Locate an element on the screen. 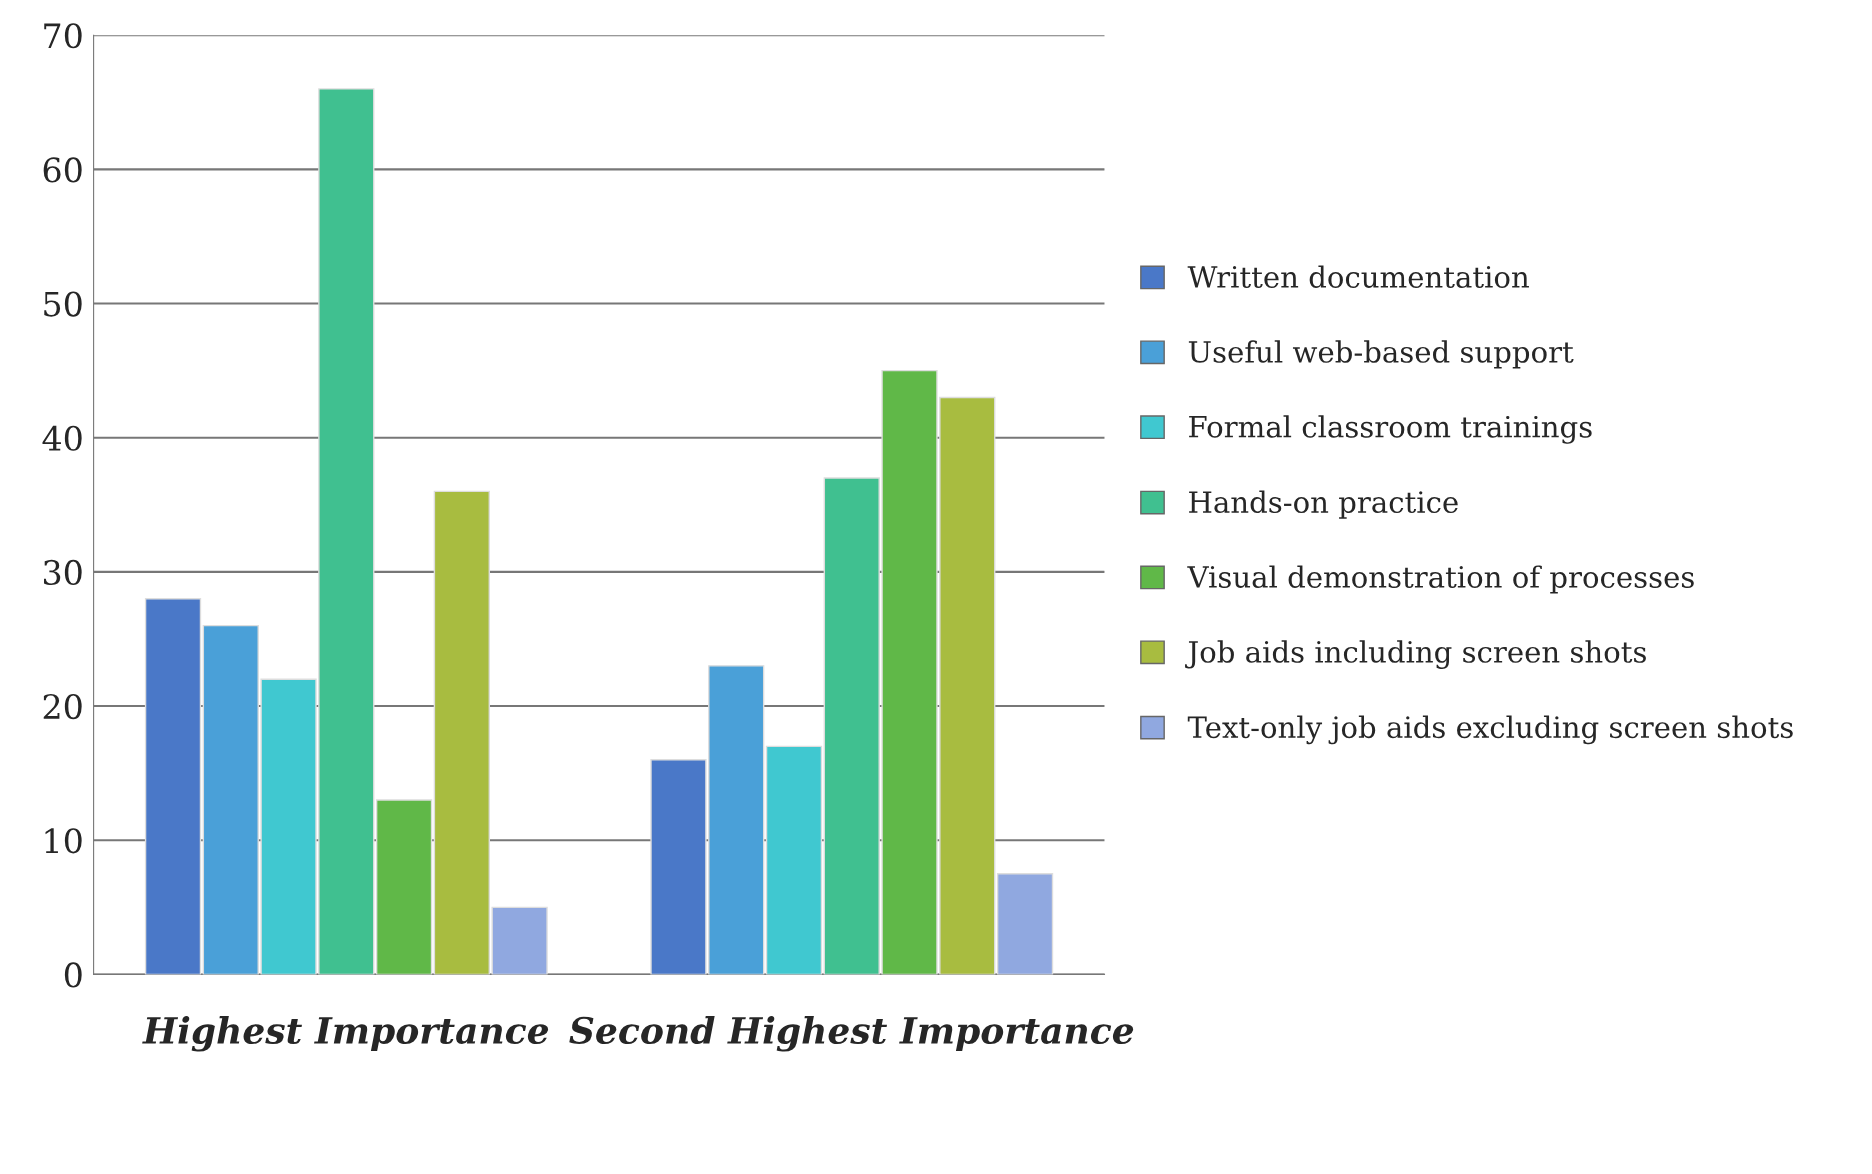  legend-label: Text-only job aids excluding screen shots is located at coordinates (1490, 730).